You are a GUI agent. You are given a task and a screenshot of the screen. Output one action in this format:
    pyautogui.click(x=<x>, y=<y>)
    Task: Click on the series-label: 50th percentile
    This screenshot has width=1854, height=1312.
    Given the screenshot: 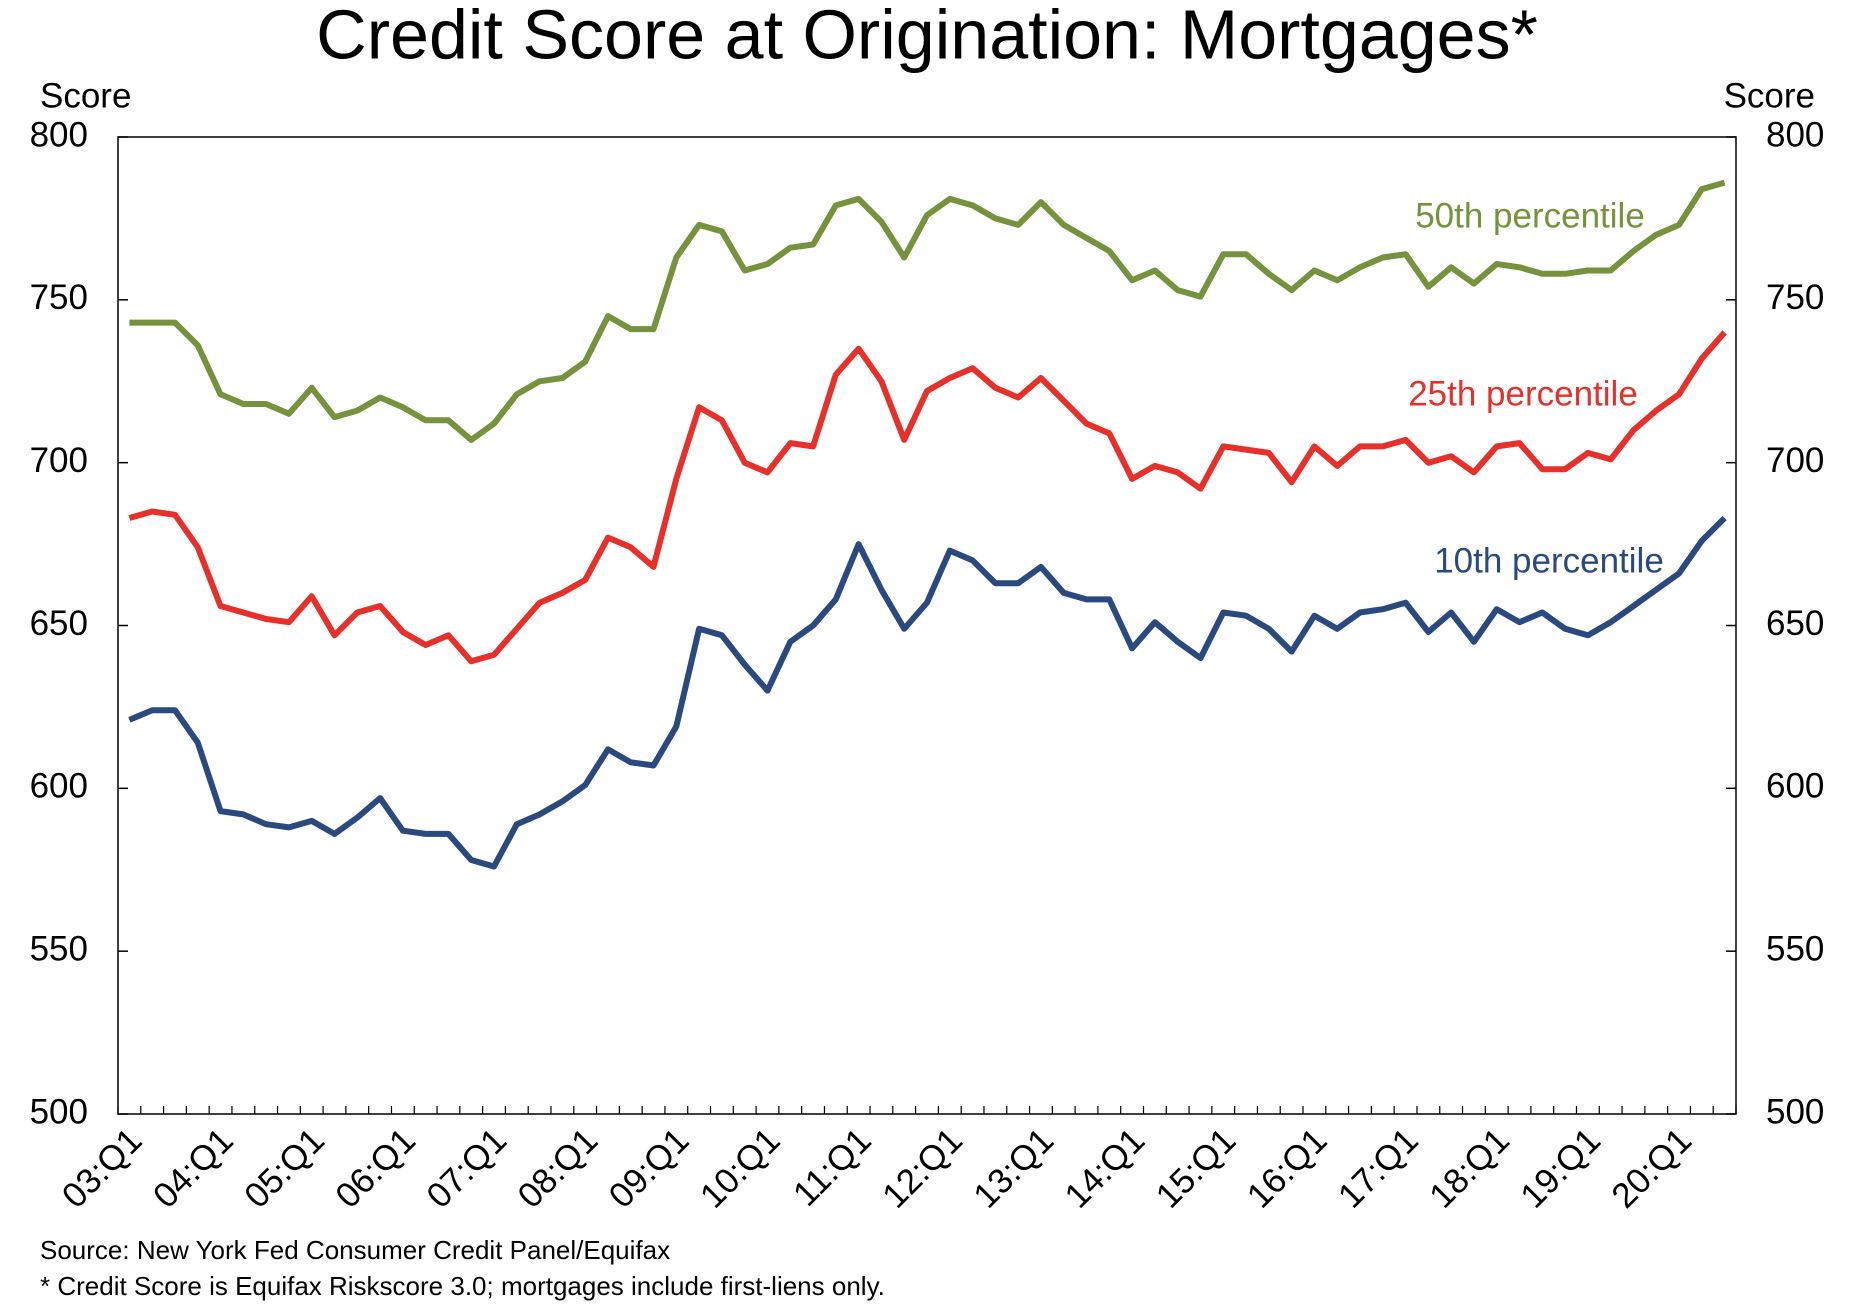 What is the action you would take?
    pyautogui.click(x=1530, y=215)
    